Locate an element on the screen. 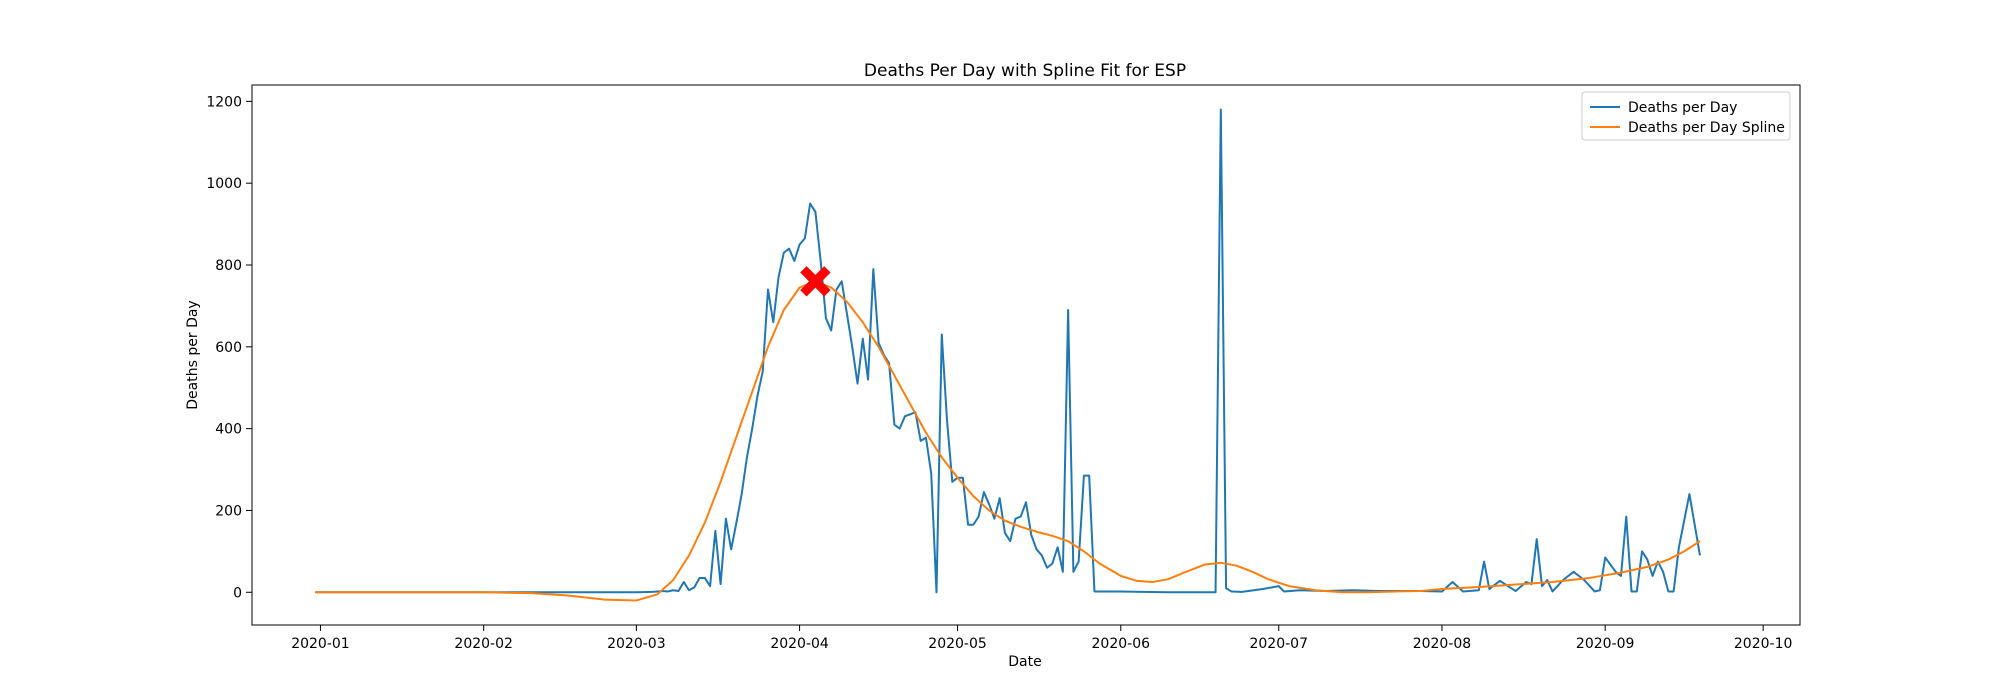 The image size is (2000, 700). legend-label: Deaths per Day Spline is located at coordinates (1706, 128).